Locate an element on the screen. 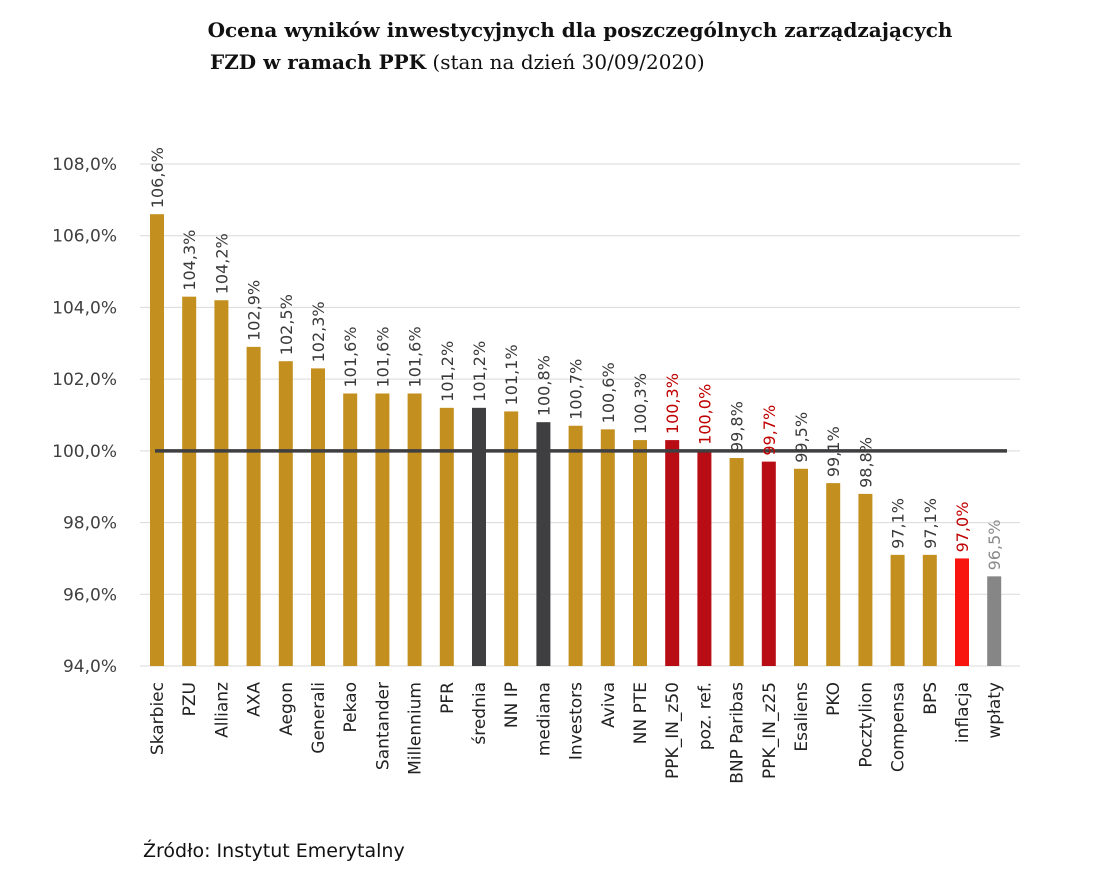  value-label: 98,8% is located at coordinates (865, 462).